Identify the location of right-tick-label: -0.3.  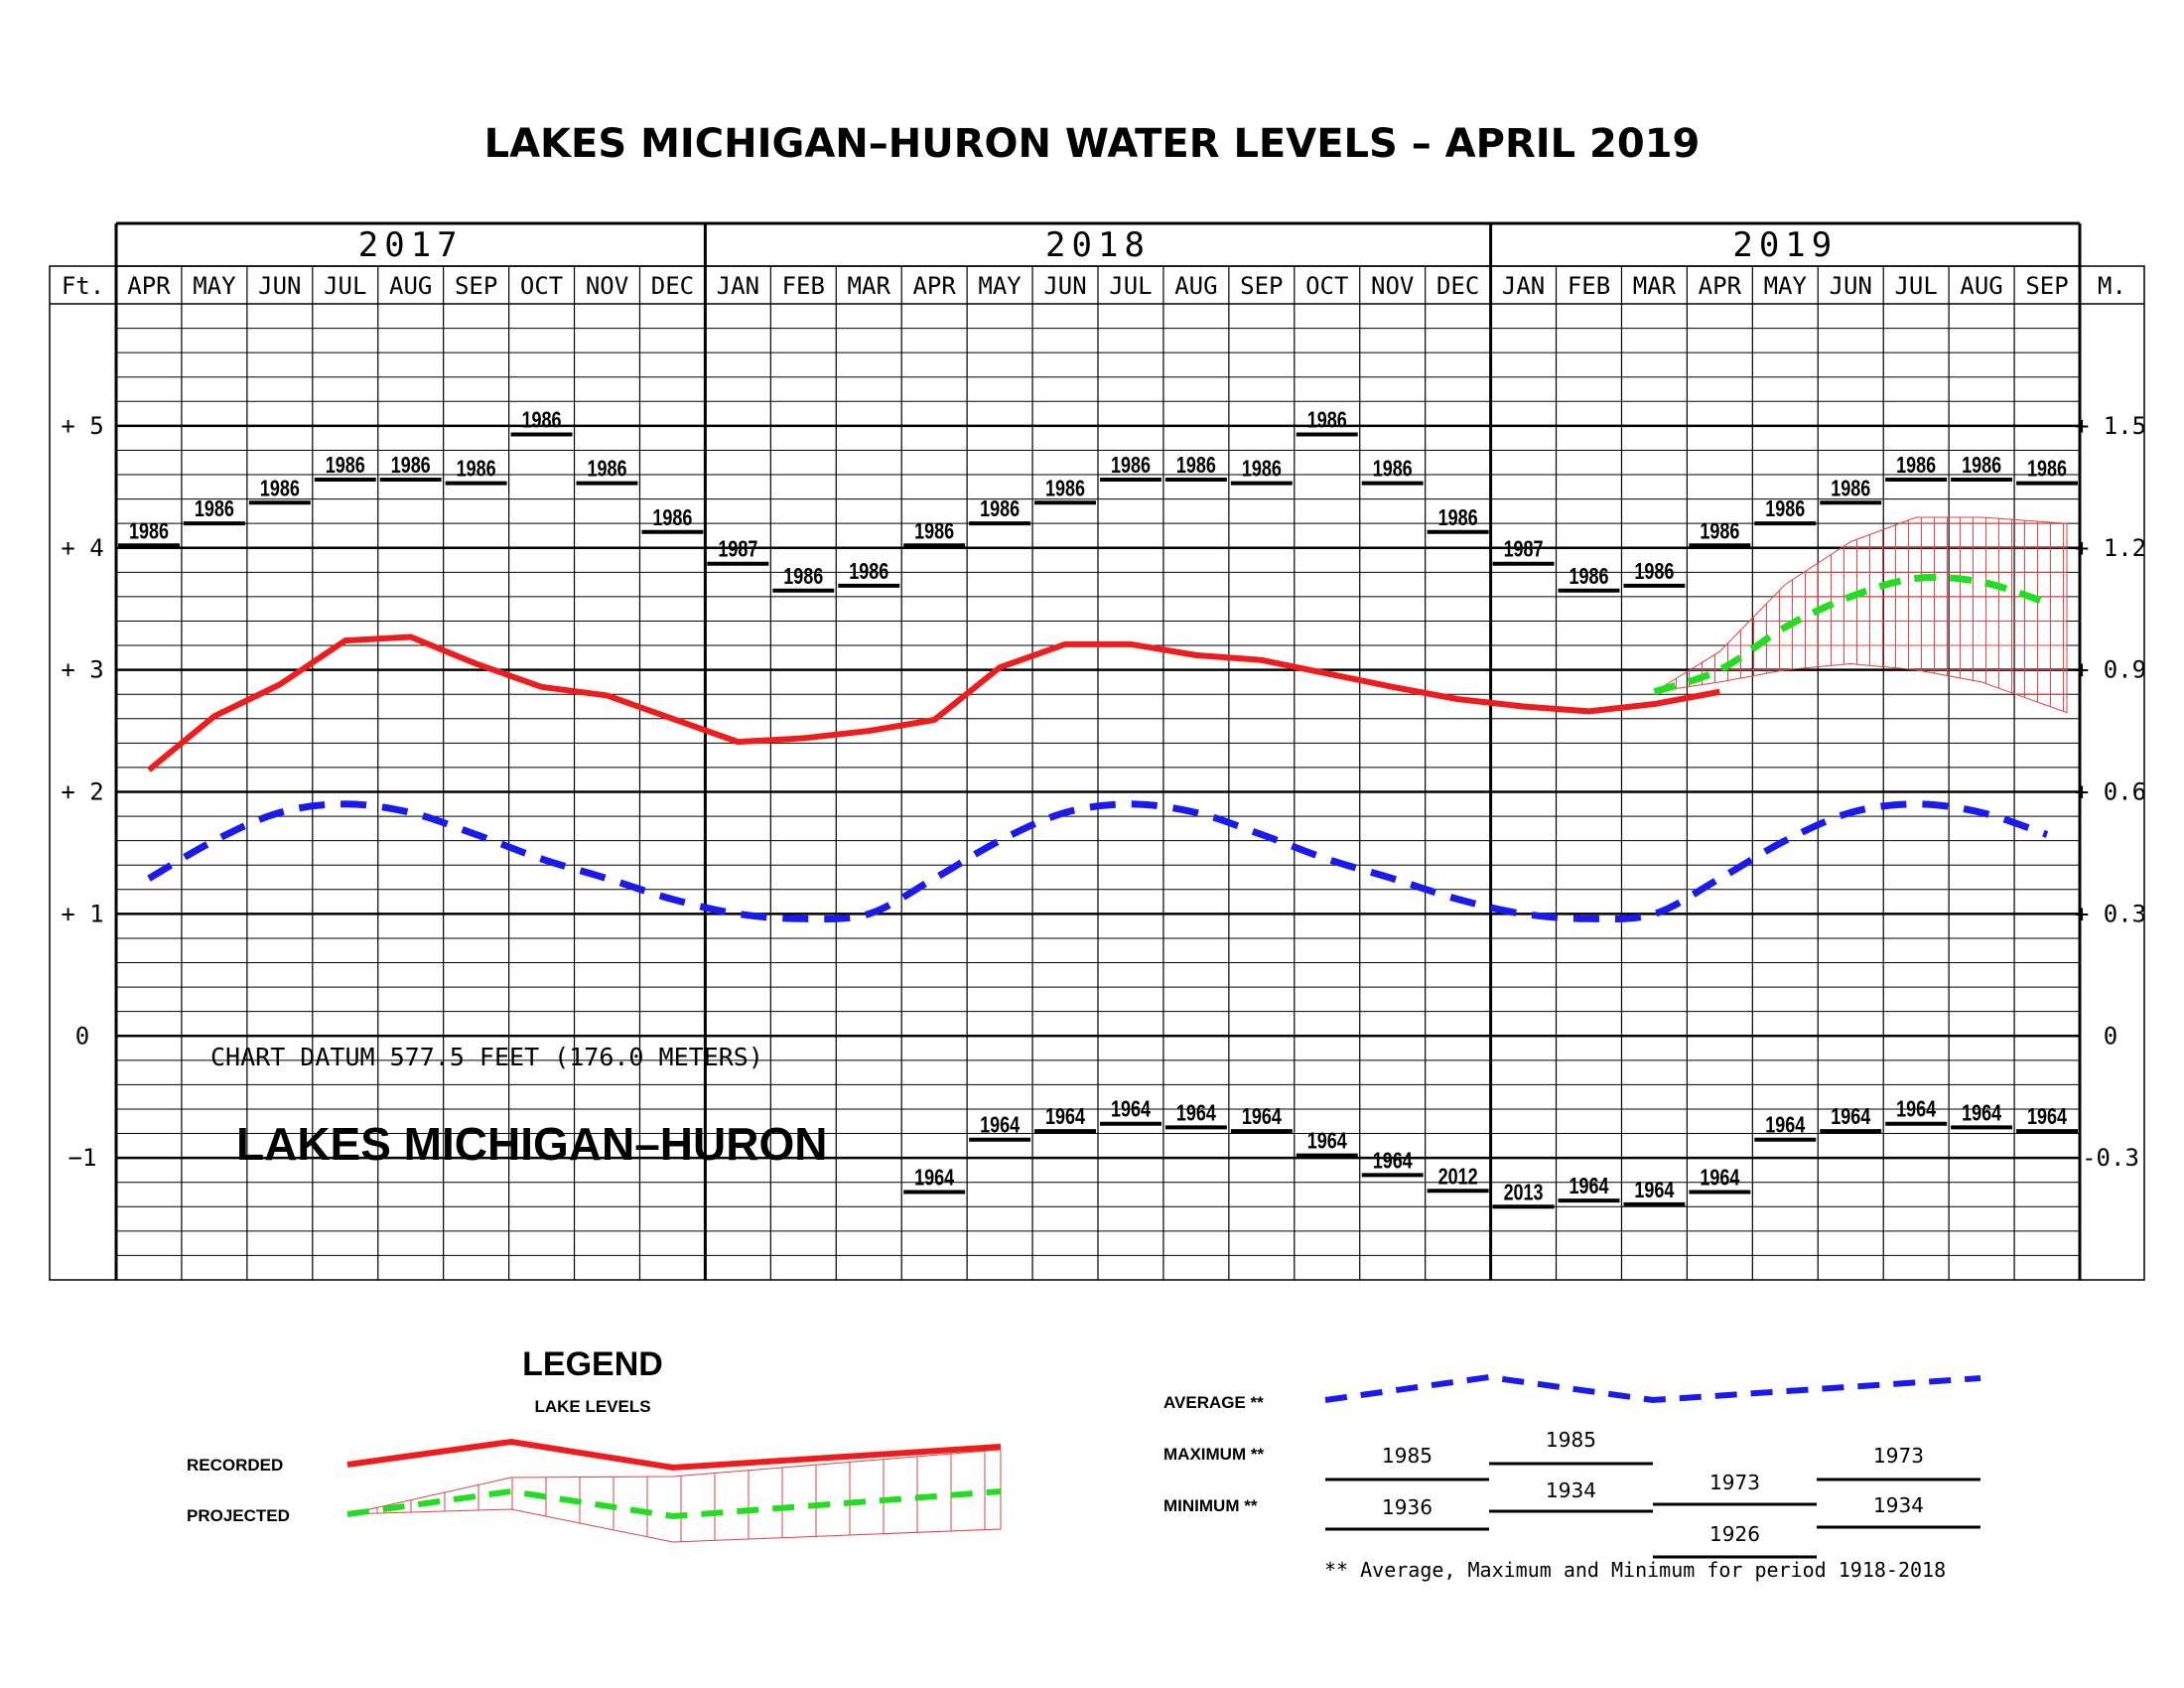
(2110, 1158).